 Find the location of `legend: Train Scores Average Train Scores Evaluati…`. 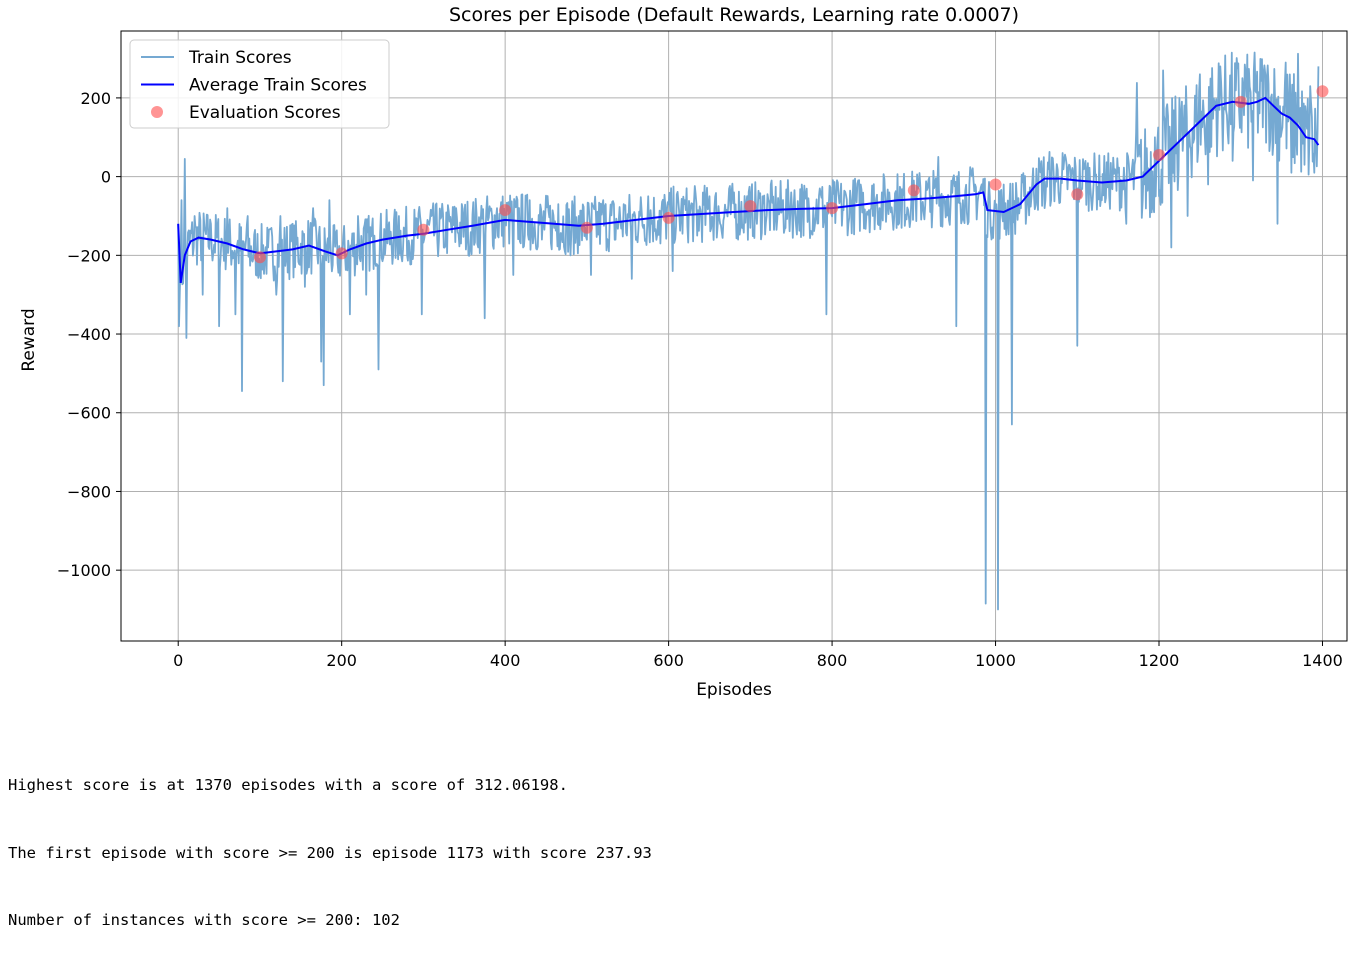

legend: Train Scores Average Train Scores Evaluati… is located at coordinates (259, 84).